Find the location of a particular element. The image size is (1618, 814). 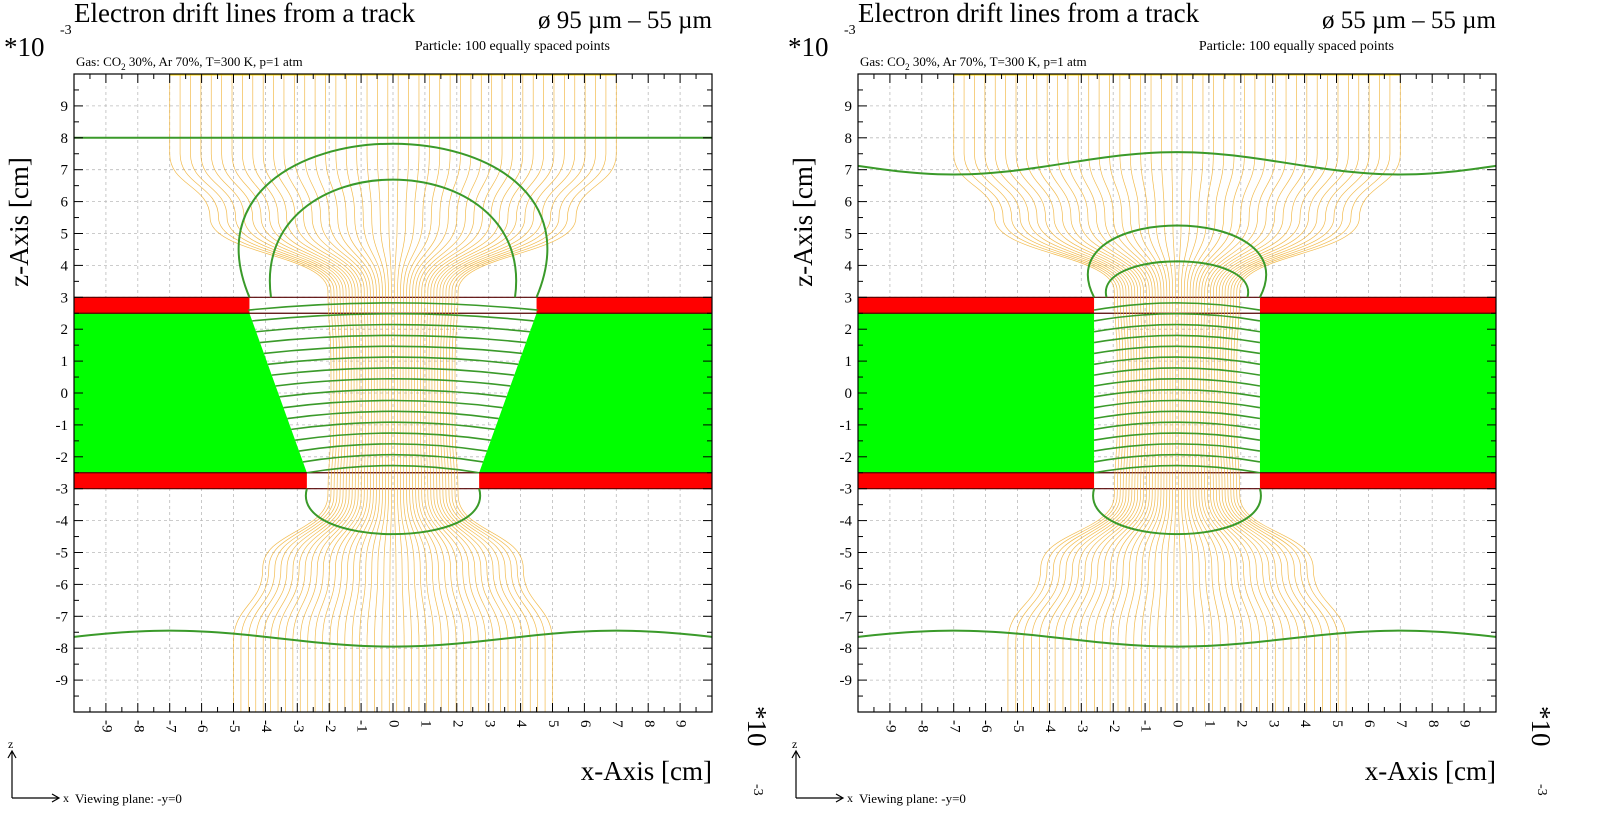

y-tick-label: 0 is located at coordinates (849, 394).